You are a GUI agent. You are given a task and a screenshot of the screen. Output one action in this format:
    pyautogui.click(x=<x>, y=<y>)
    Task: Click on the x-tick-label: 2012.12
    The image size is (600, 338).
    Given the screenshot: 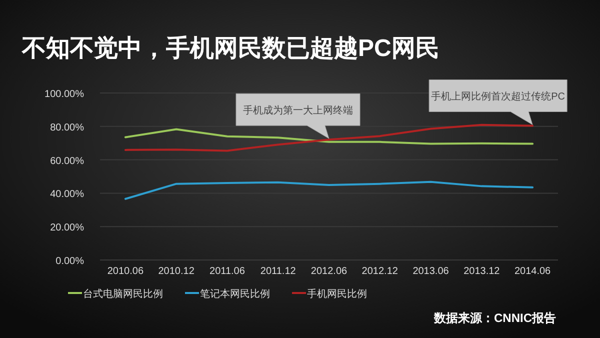 What is the action you would take?
    pyautogui.click(x=380, y=271)
    